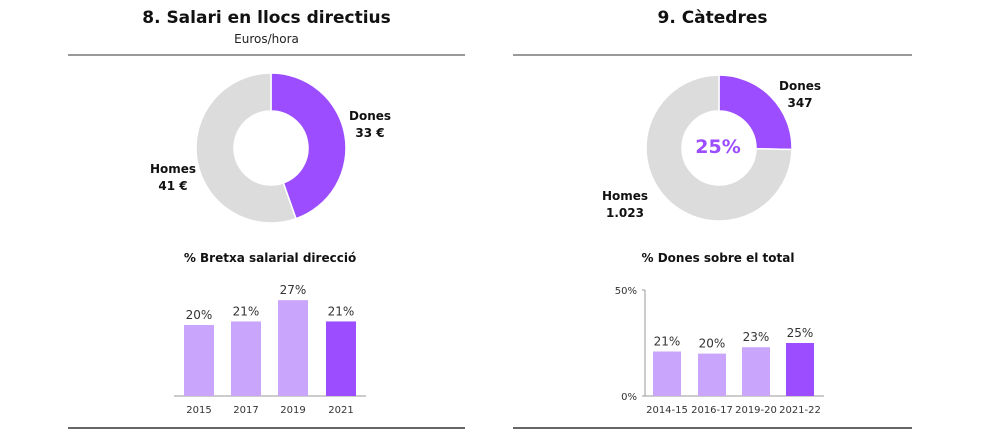 This screenshot has height=438, width=1000. I want to click on dones-value-label: 20%, so click(712, 344).